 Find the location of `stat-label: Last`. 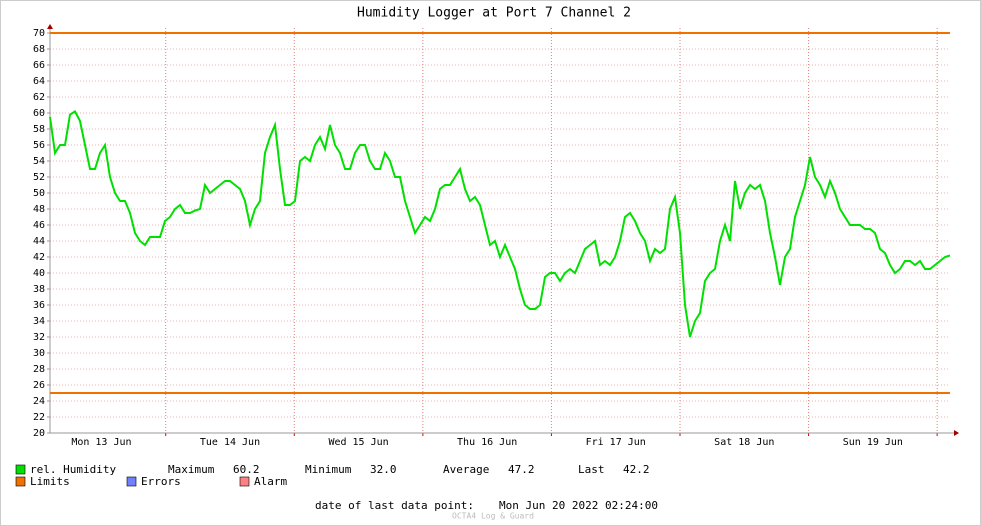

stat-label: Last is located at coordinates (591, 469).